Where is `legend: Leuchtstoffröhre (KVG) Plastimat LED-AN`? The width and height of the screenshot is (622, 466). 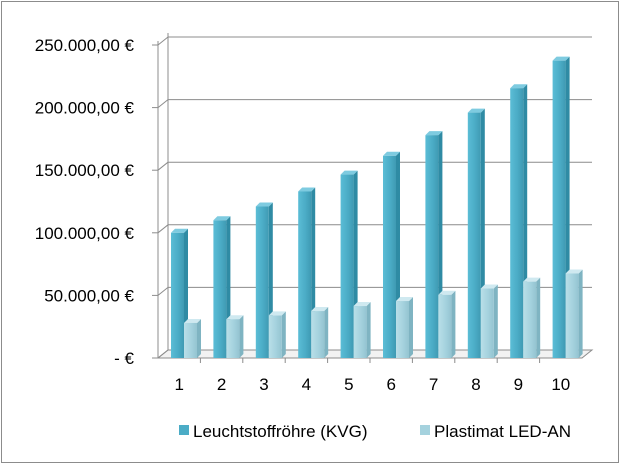 legend: Leuchtstoffröhre (KVG) Plastimat LED-AN is located at coordinates (375, 431).